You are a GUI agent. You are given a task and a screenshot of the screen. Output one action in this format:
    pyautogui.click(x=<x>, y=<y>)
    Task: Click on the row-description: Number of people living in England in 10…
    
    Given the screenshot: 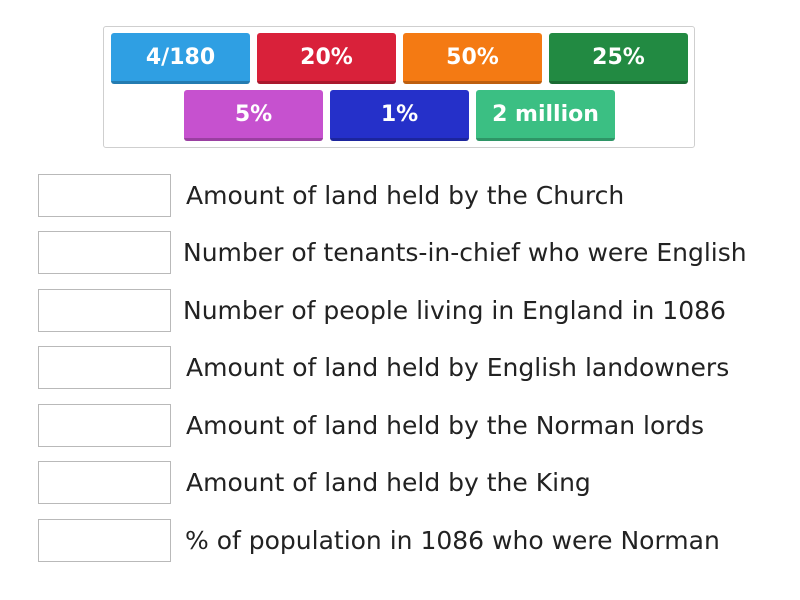 What is the action you would take?
    pyautogui.click(x=454, y=310)
    